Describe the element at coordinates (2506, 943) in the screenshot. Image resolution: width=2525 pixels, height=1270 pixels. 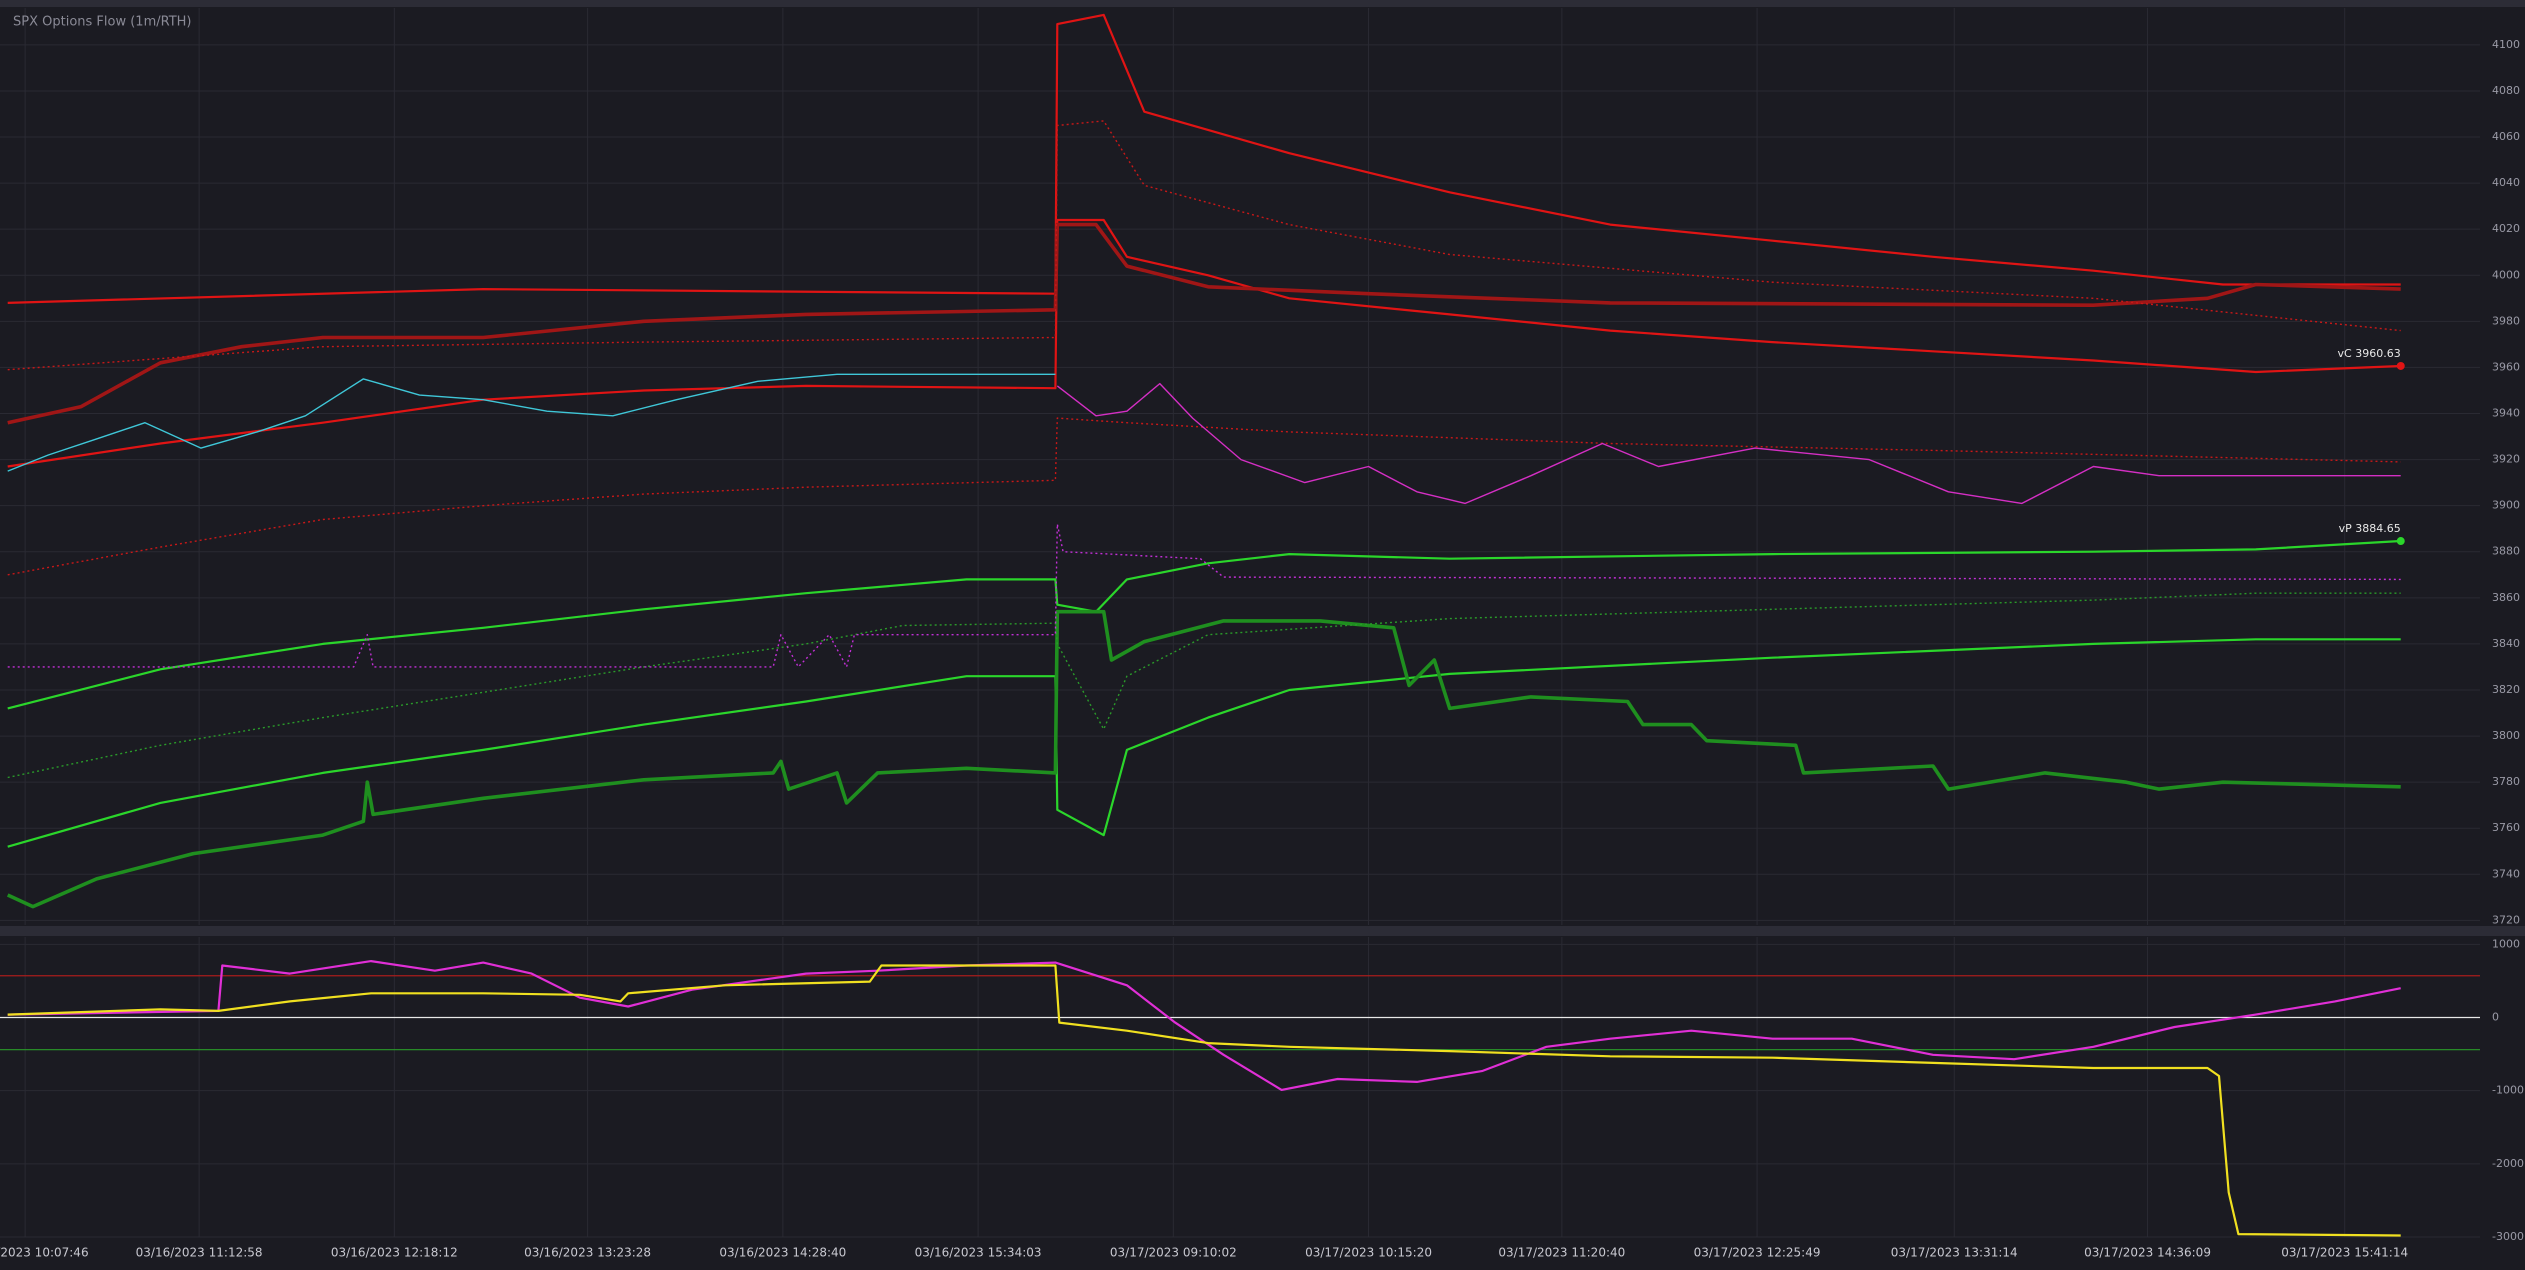
I see `y-tick-label: 1000` at that location.